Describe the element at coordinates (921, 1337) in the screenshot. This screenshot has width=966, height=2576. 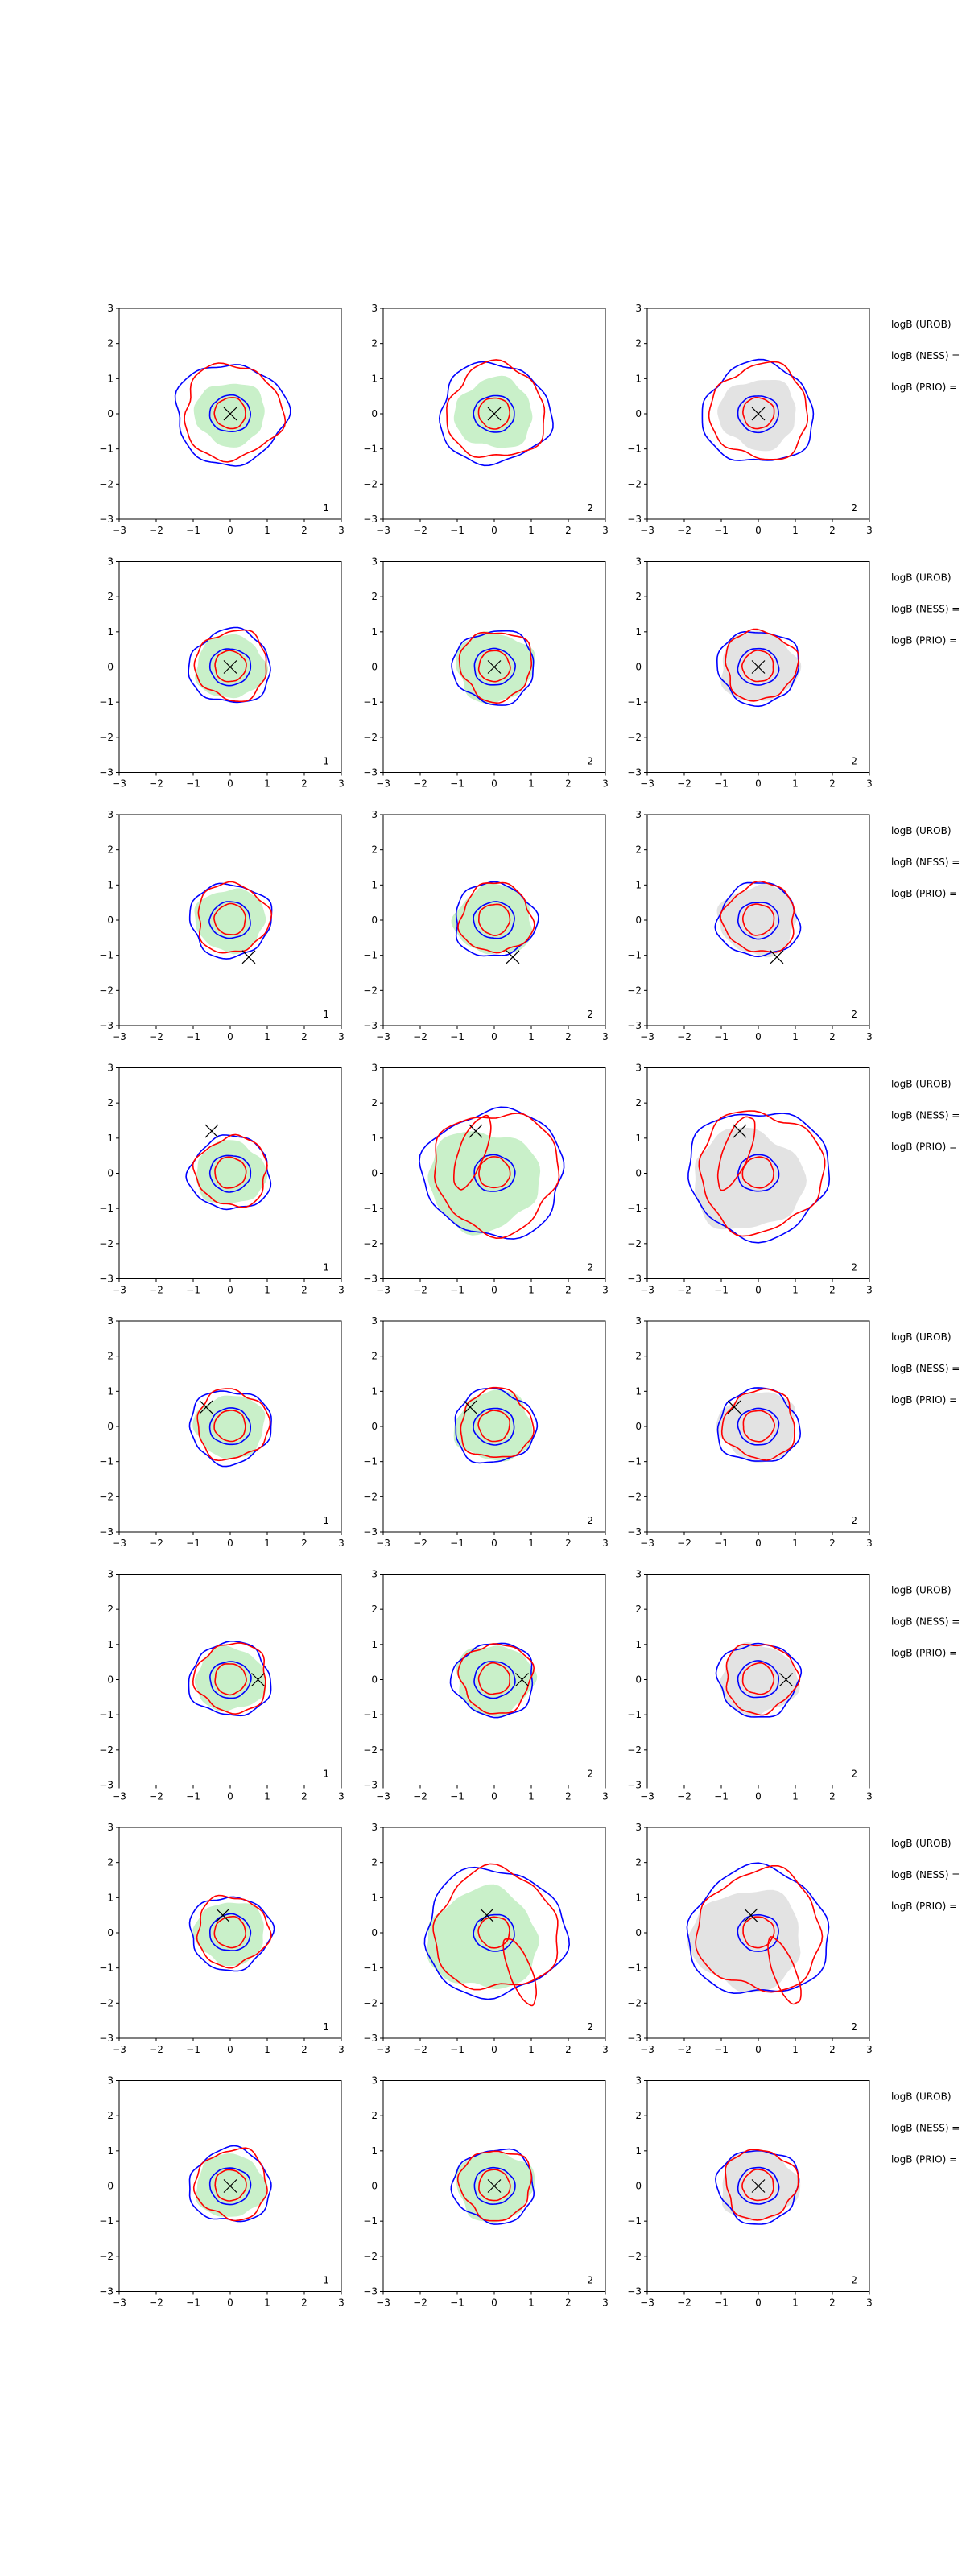
I see `logB-annotation-1: logB (UROB)` at that location.